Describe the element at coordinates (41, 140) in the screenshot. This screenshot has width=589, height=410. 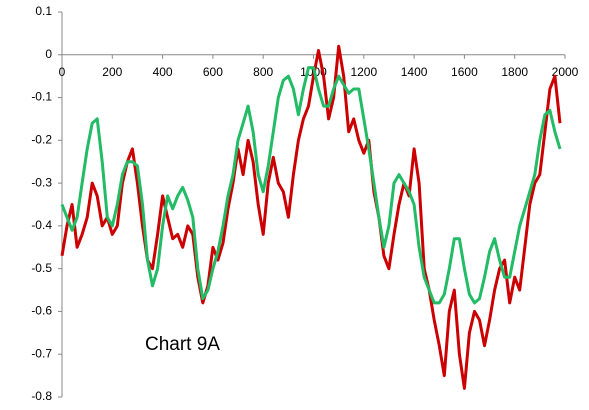
I see `y-tick-label: -0.2` at that location.